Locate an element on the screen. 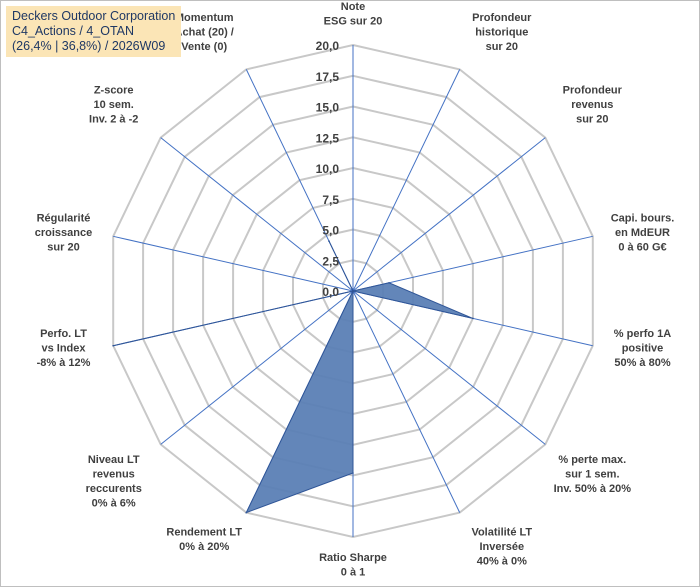  axis-label-line: 0% à 20% is located at coordinates (204, 547).